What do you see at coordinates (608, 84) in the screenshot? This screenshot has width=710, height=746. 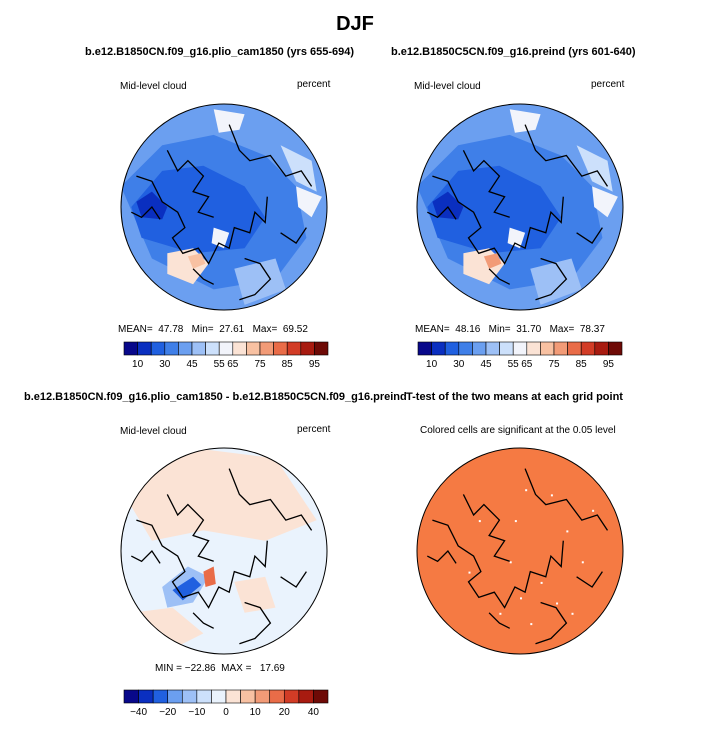 I see `panel-2-units-label: percent` at bounding box center [608, 84].